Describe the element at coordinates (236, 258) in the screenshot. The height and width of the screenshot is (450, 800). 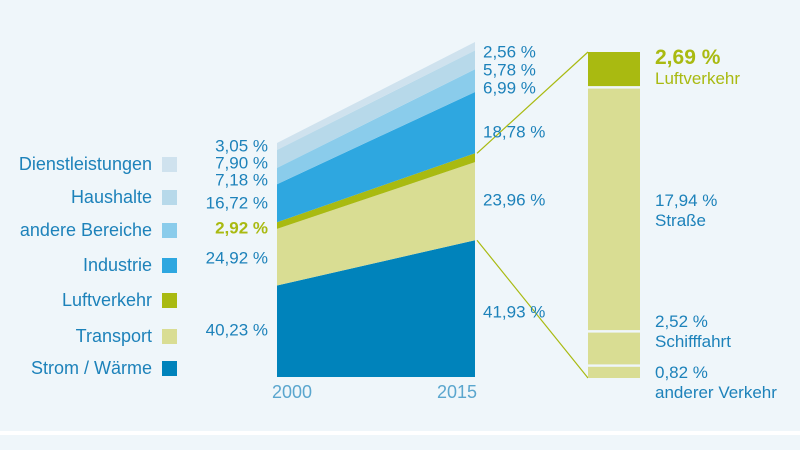
I see `value-2000-transport: 24,92 %` at that location.